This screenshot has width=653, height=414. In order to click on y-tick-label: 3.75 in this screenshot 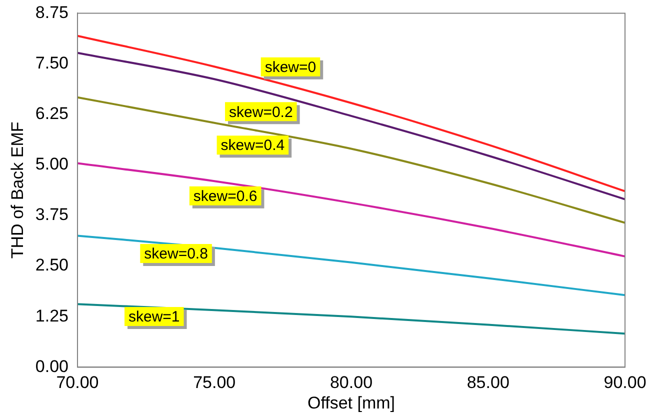, I will do `click(51, 214)`.